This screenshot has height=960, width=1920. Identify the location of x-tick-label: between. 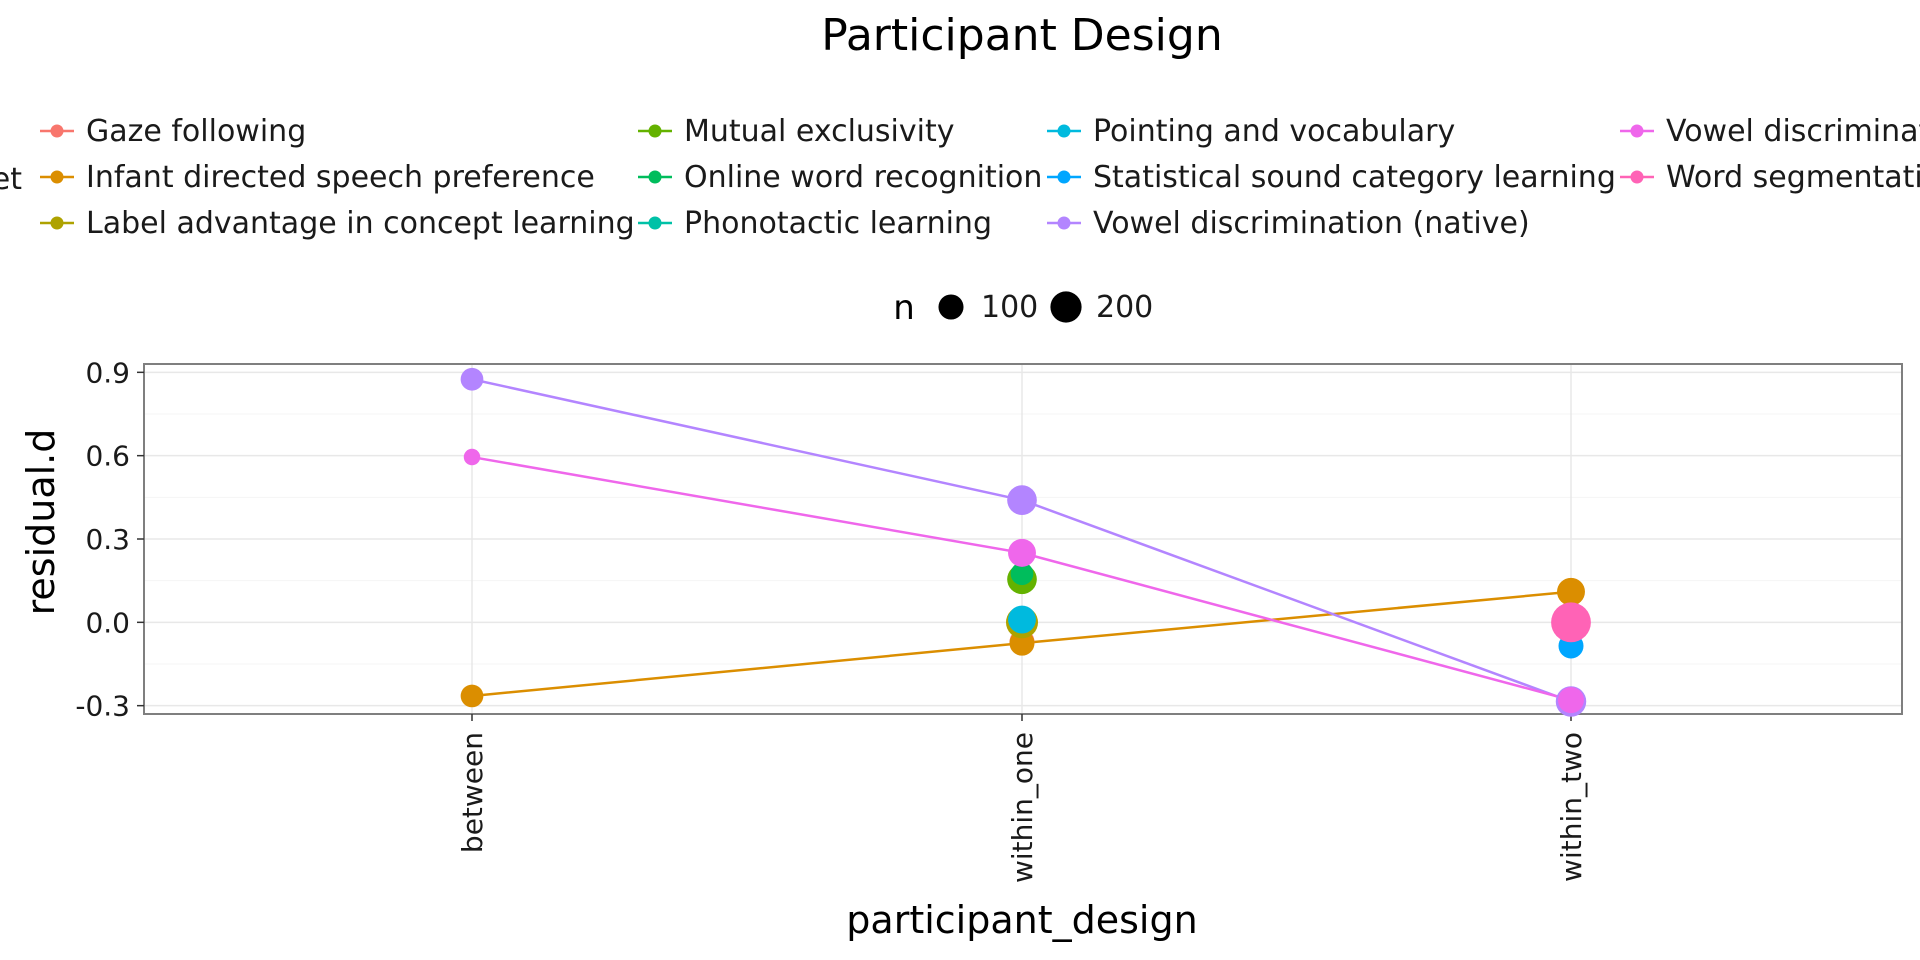
(472, 792).